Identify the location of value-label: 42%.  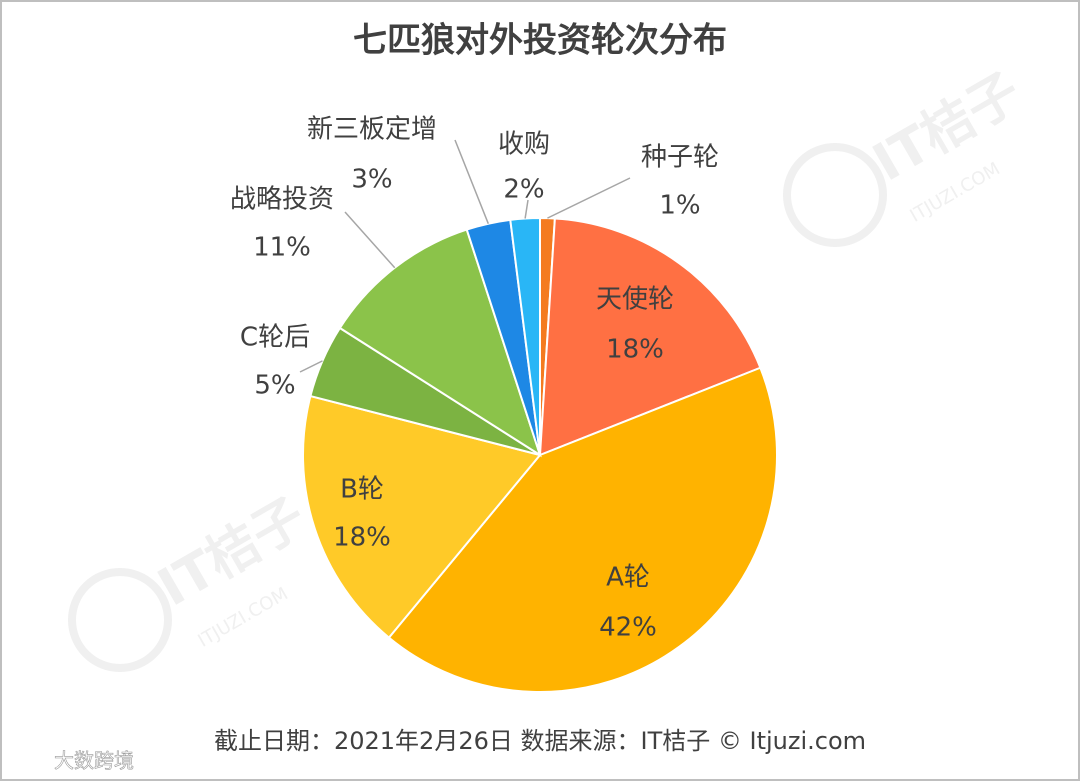
(628, 628).